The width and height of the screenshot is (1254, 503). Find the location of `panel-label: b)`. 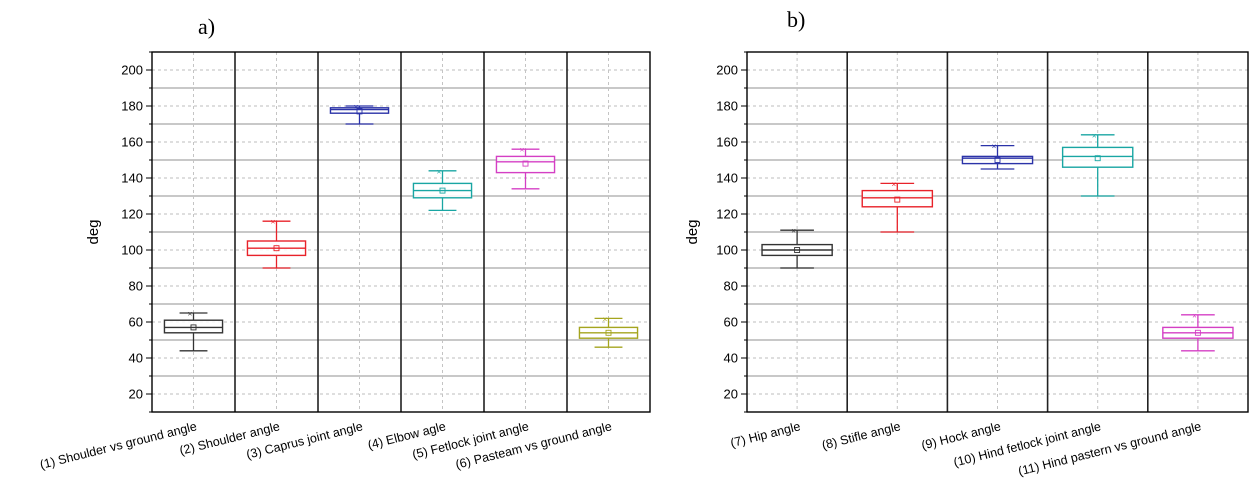

panel-label: b) is located at coordinates (796, 19).